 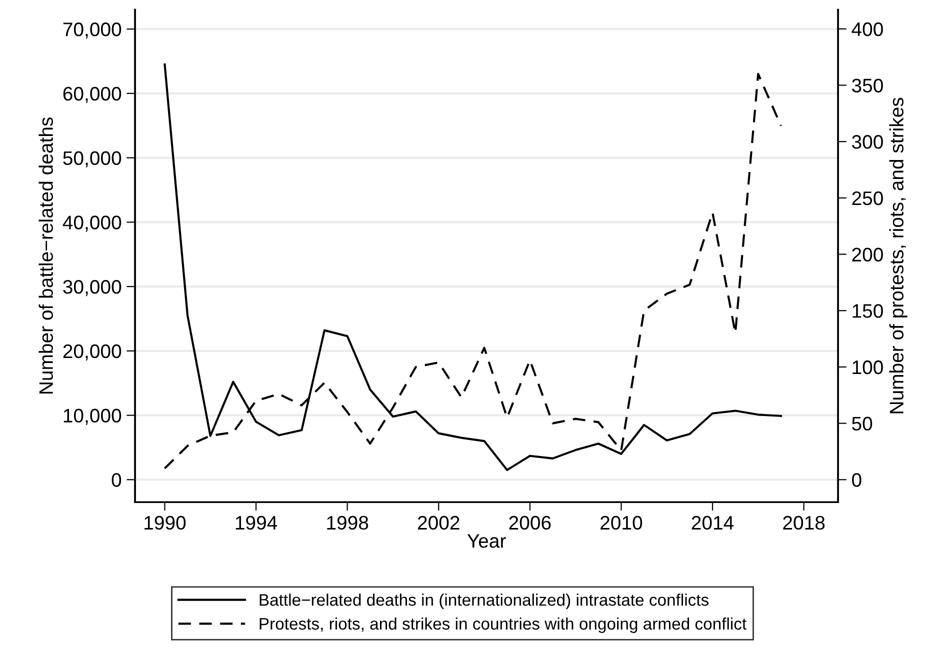 I want to click on y2-tick-label: 50, so click(x=862, y=423).